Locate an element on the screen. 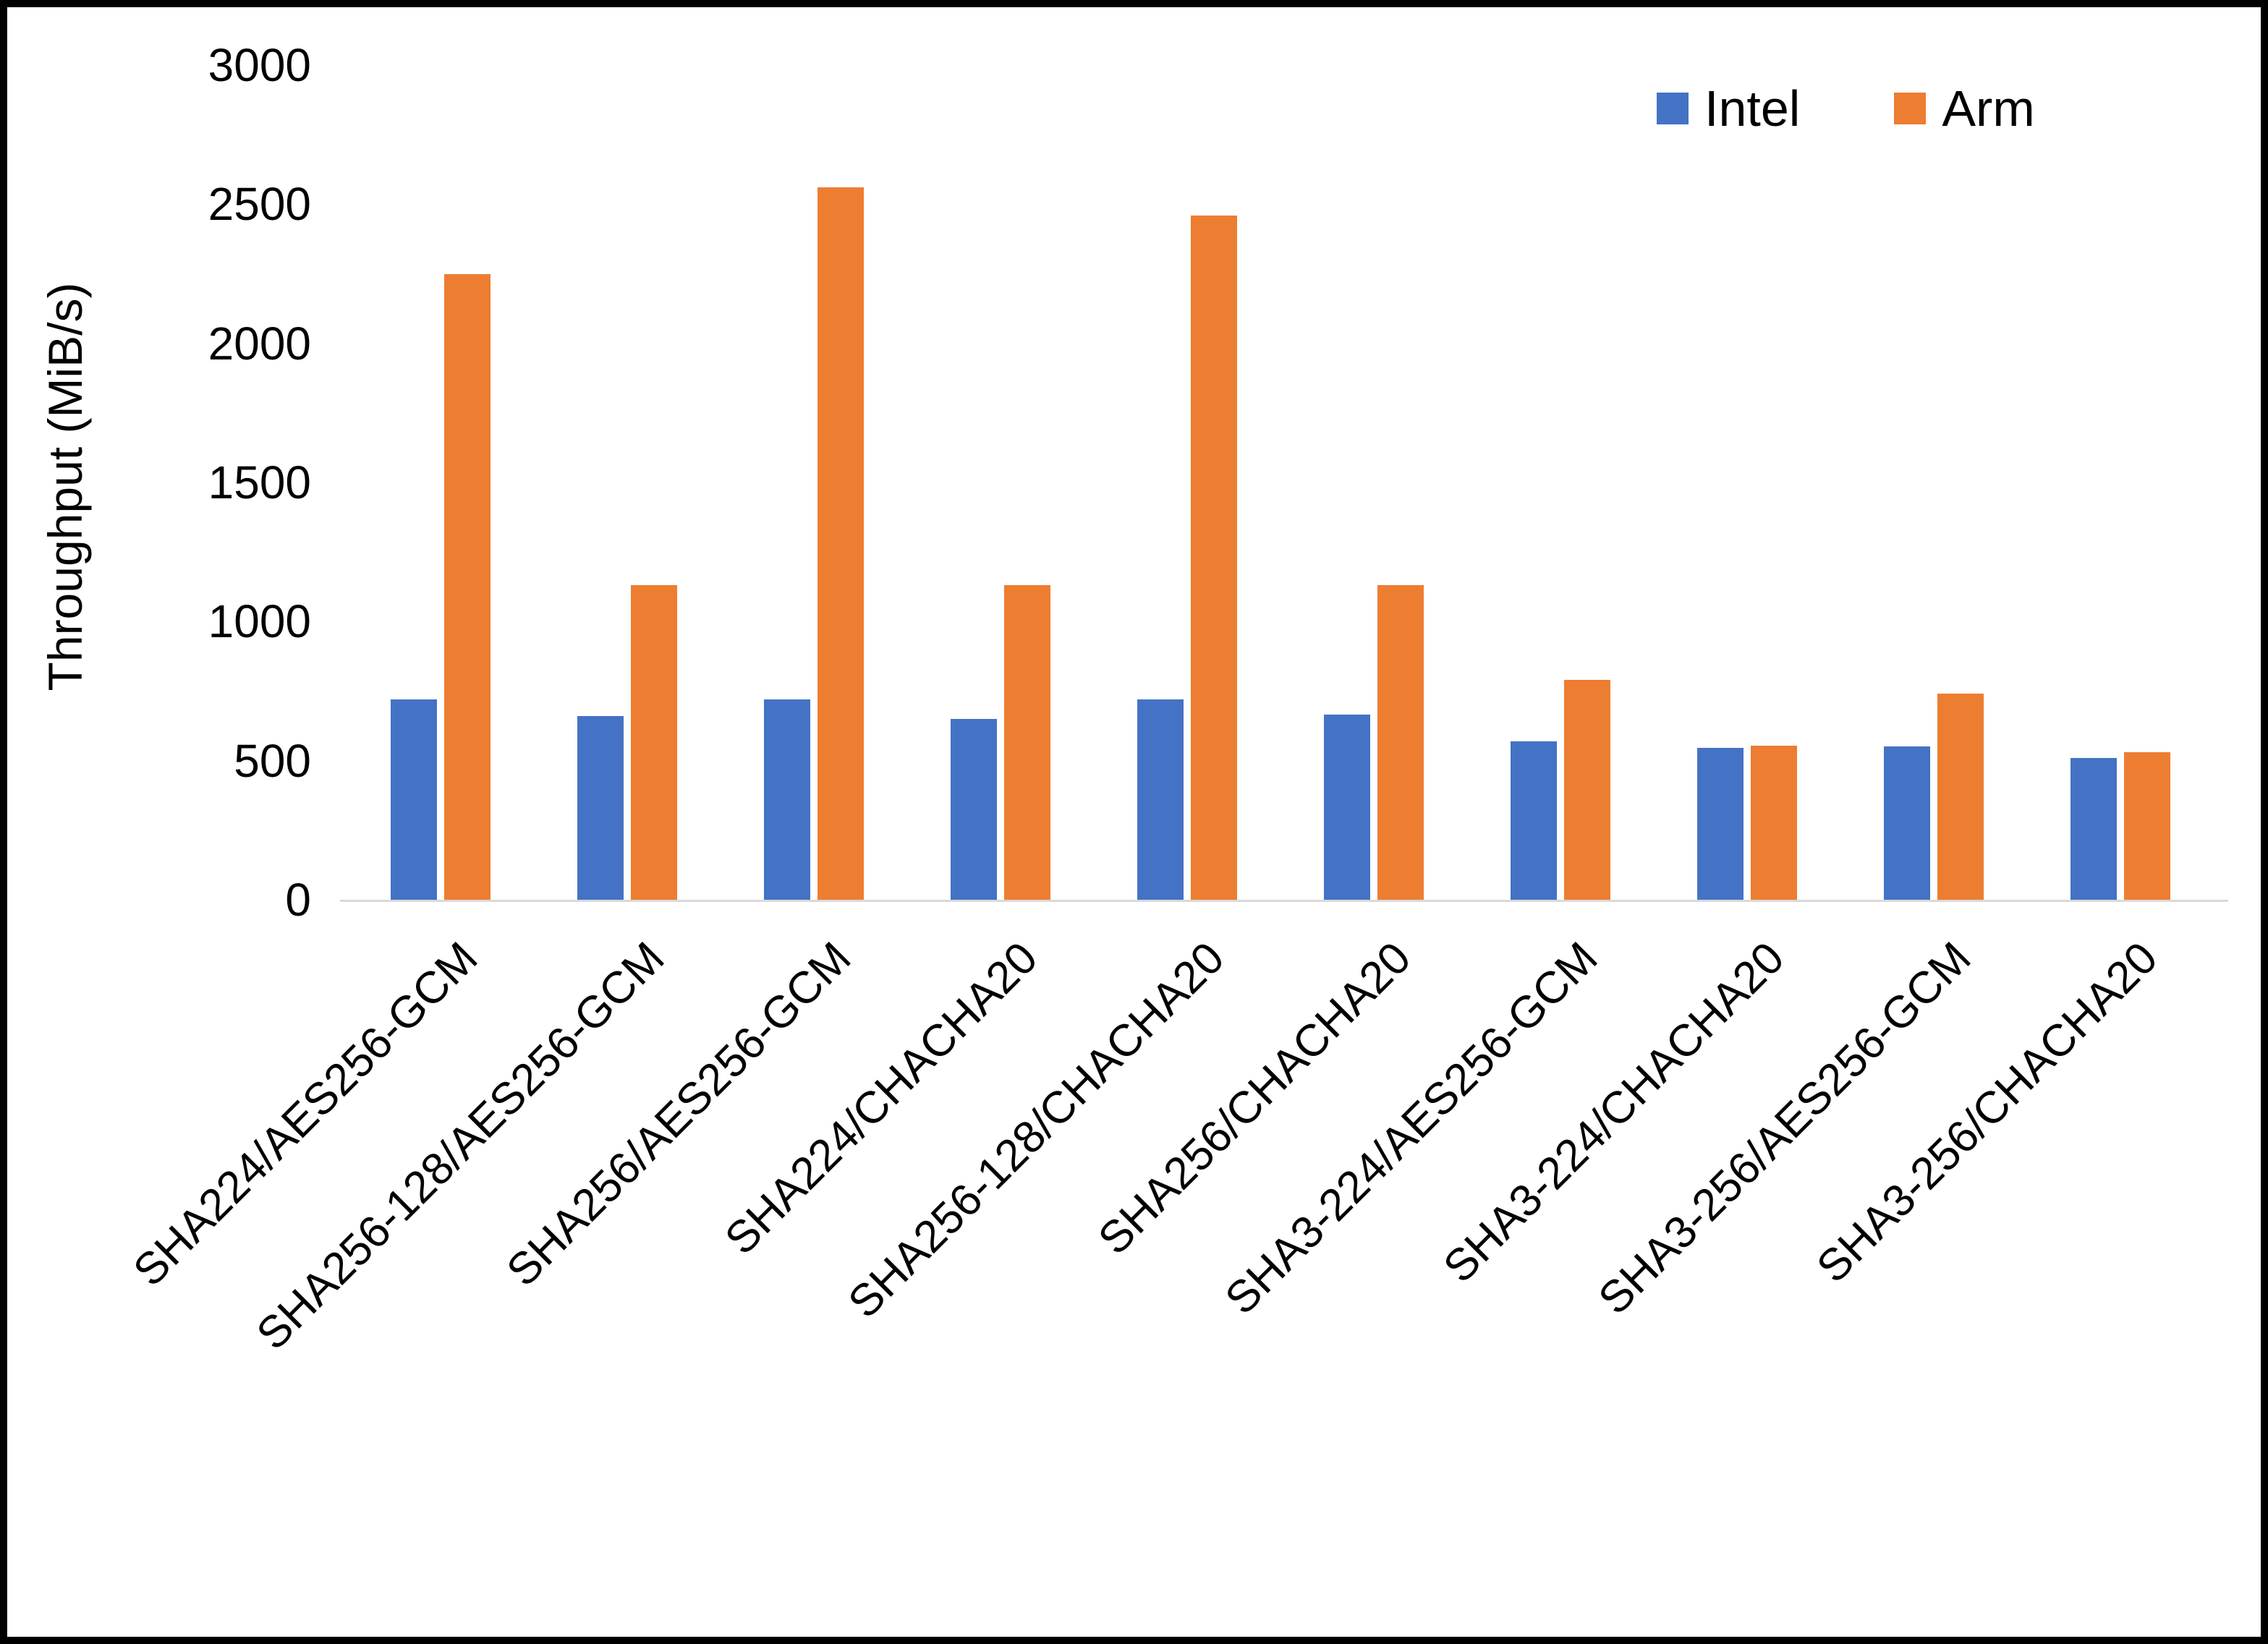  x-category-label: SHA3-224/CHACHA20 is located at coordinates (1614, 1112).